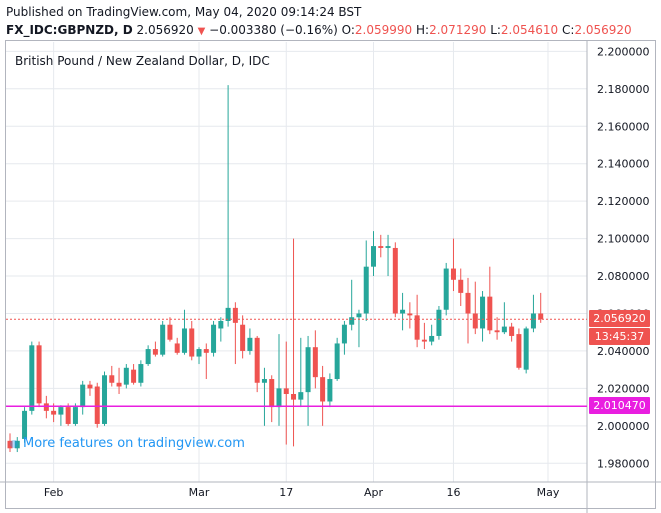  What do you see at coordinates (548, 492) in the screenshot?
I see `x-tick-label: May` at bounding box center [548, 492].